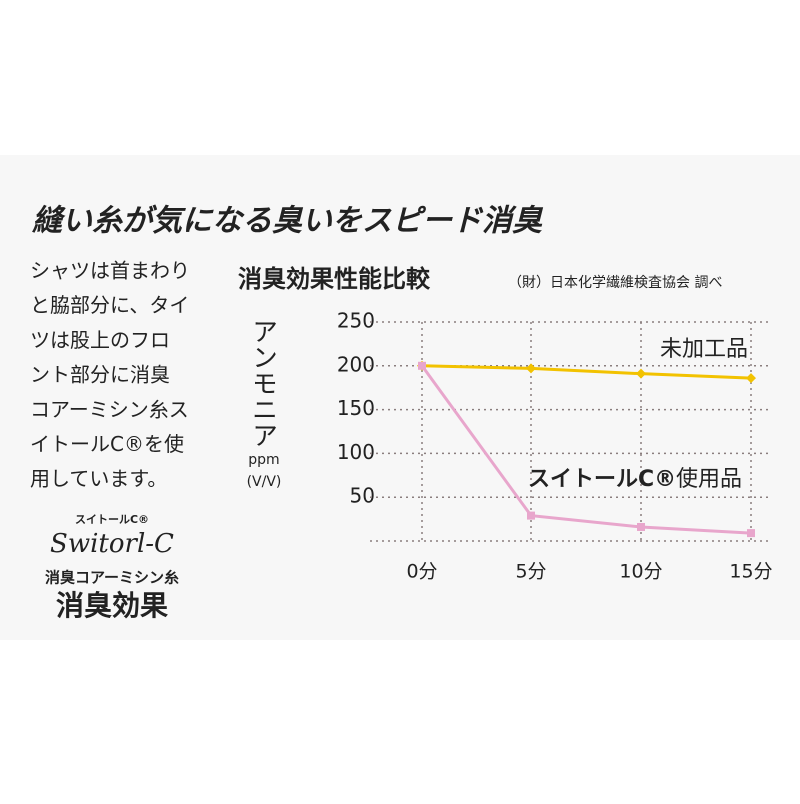  Describe the element at coordinates (530, 572) in the screenshot. I see `x-tick-label: 5分` at that location.